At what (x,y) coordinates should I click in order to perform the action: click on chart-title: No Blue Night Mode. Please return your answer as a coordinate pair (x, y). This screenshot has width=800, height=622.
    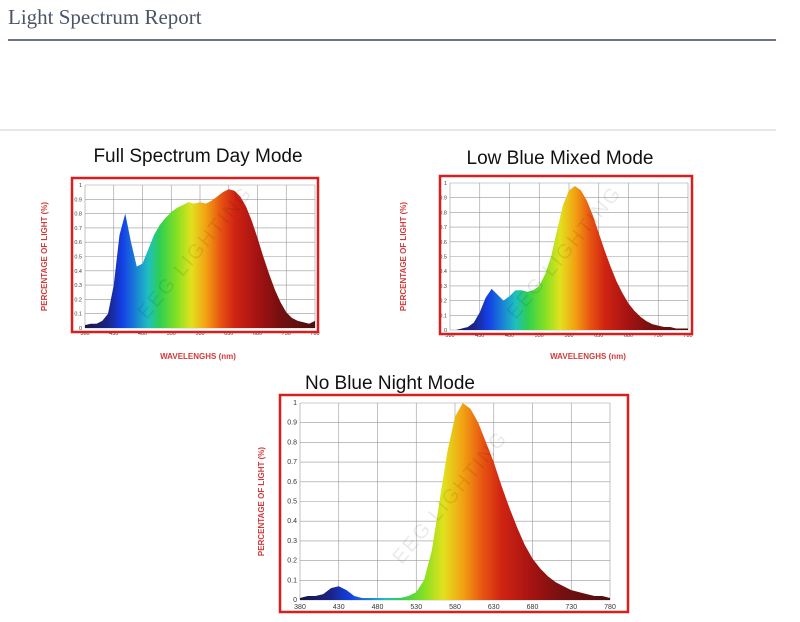
    Looking at the image, I should click on (390, 383).